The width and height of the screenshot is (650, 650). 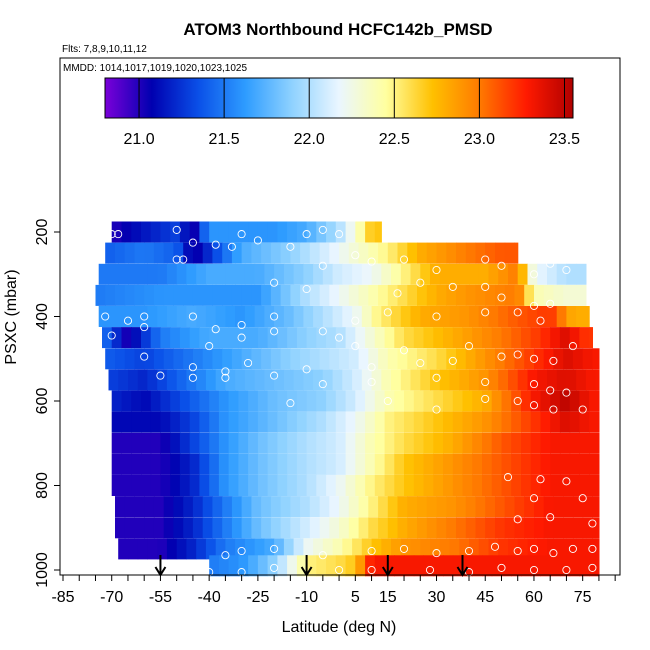 What do you see at coordinates (479, 139) in the screenshot?
I see `colorbar-tick-label: 23.0` at bounding box center [479, 139].